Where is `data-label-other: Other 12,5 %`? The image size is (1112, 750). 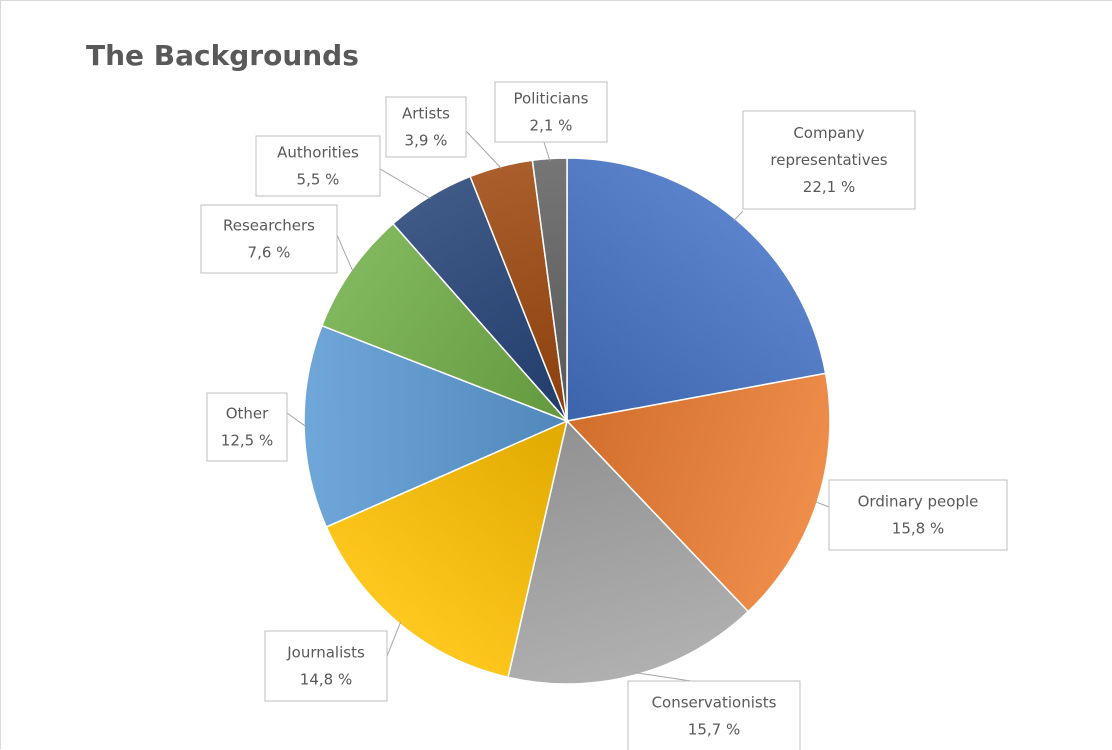 data-label-other: Other 12,5 % is located at coordinates (247, 427).